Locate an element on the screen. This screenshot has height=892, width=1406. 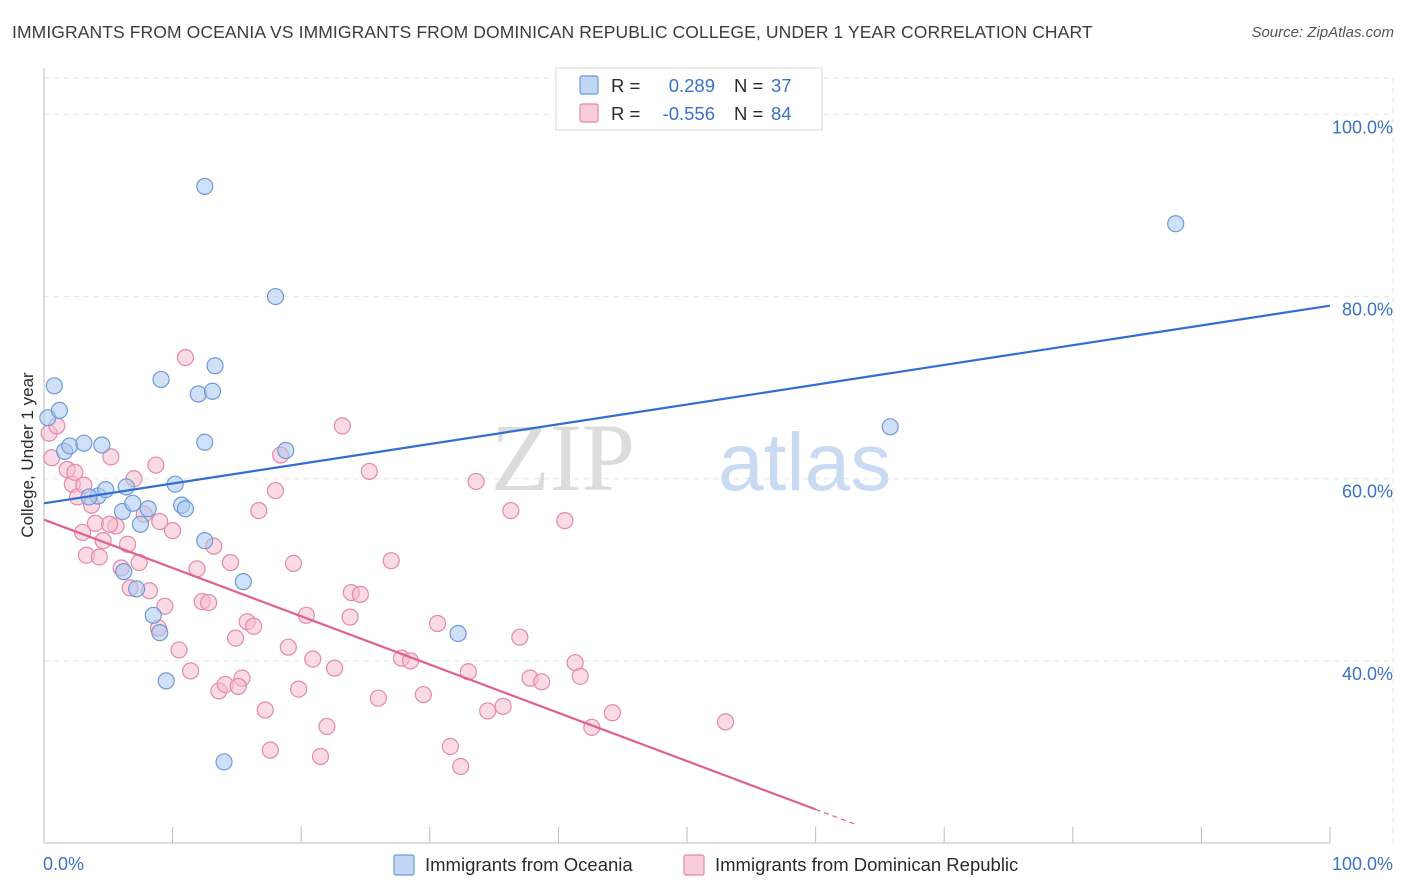
legend: R = 0.289 N = 37 R = -0.556 N = 84 is located at coordinates (689, 99).